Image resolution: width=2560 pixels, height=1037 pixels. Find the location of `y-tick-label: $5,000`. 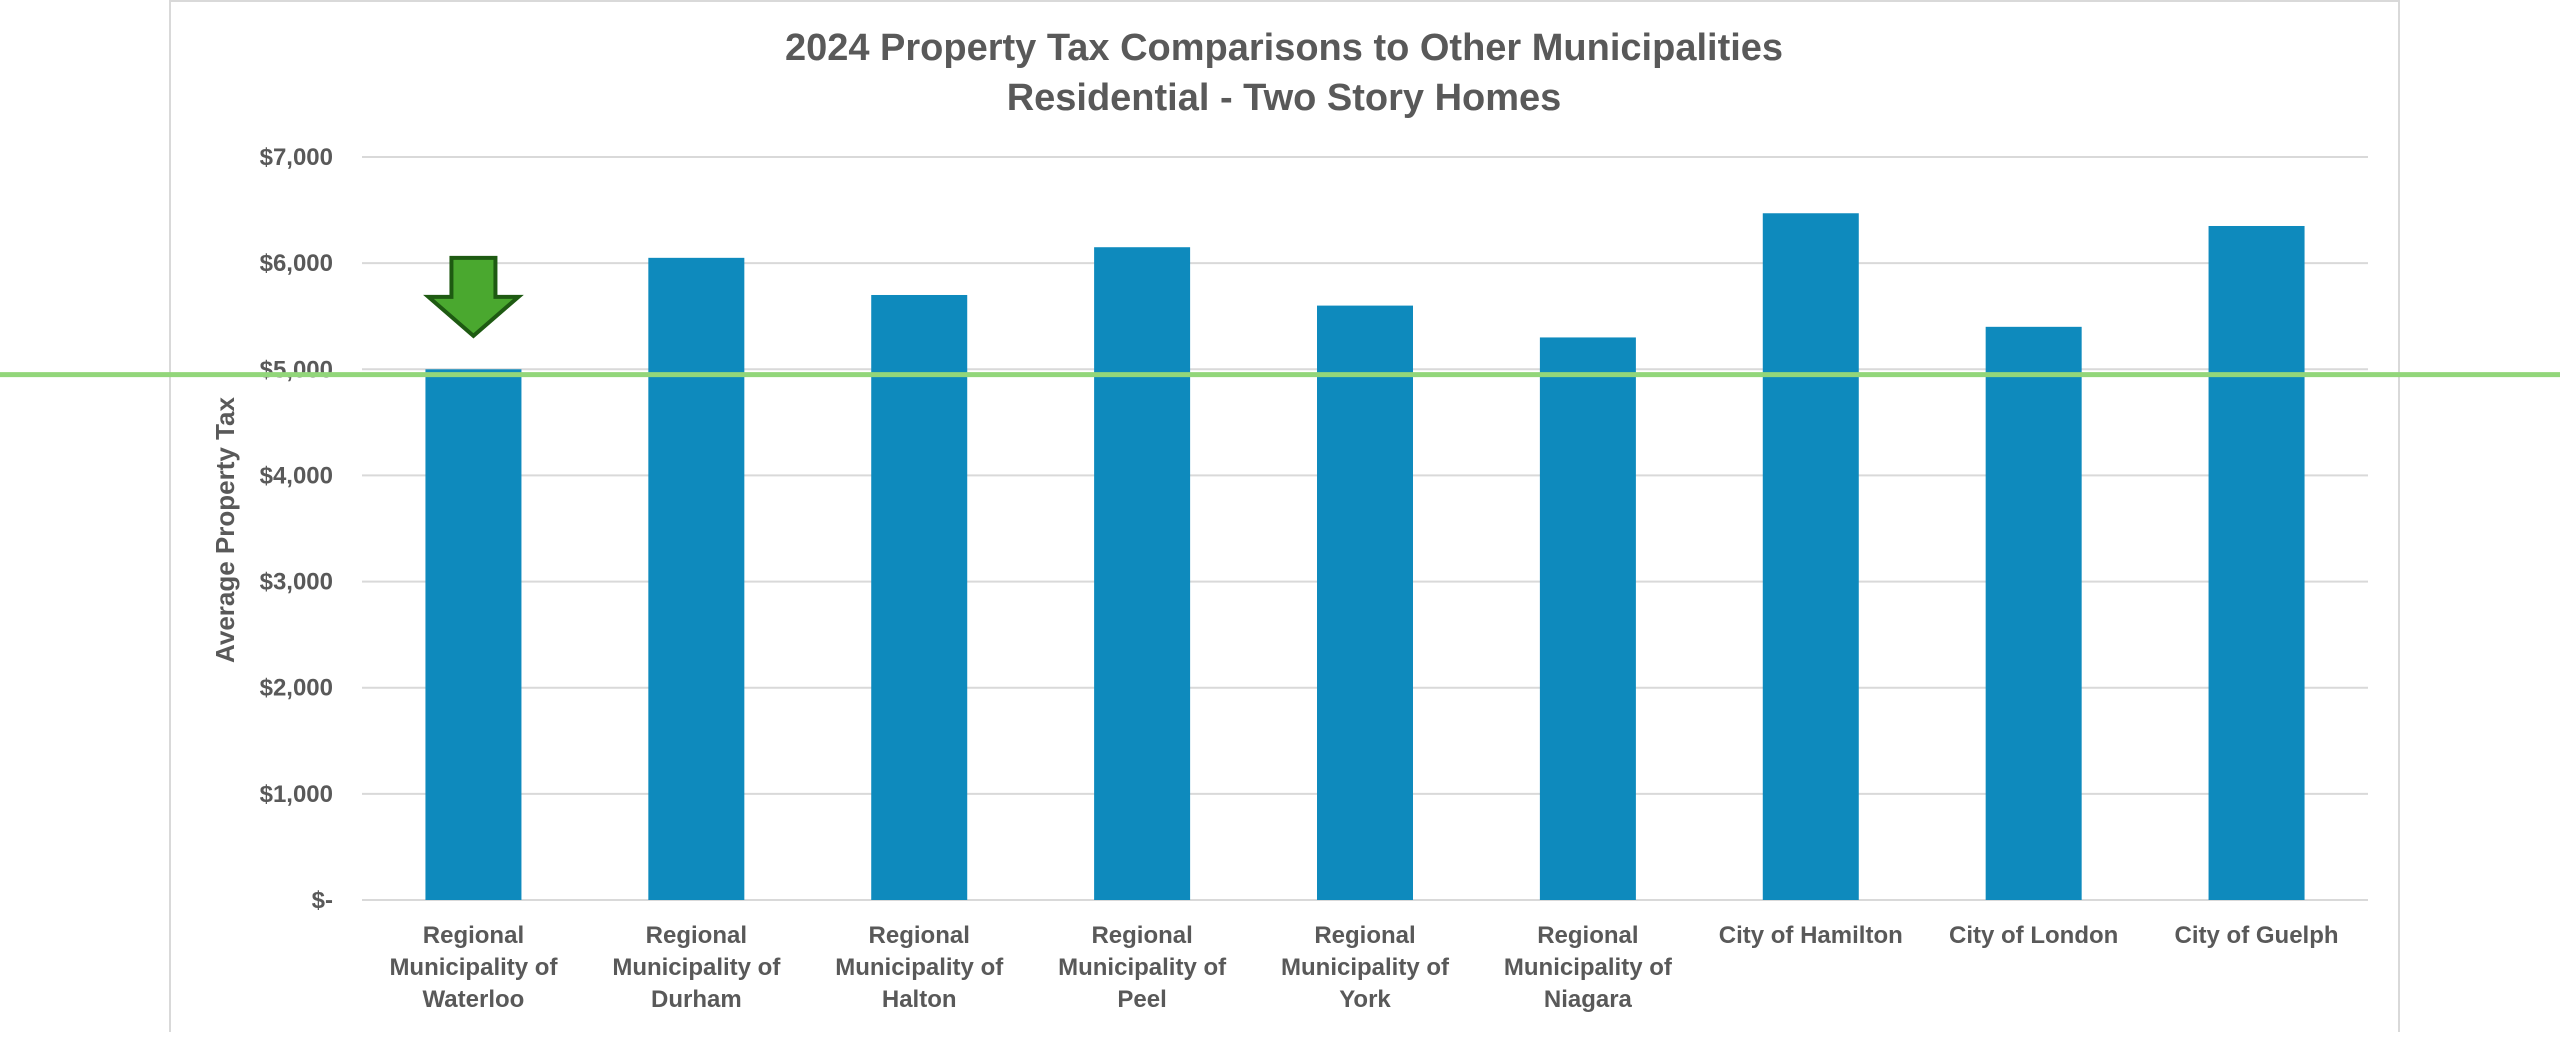

y-tick-label: $5,000 is located at coordinates (296, 369).